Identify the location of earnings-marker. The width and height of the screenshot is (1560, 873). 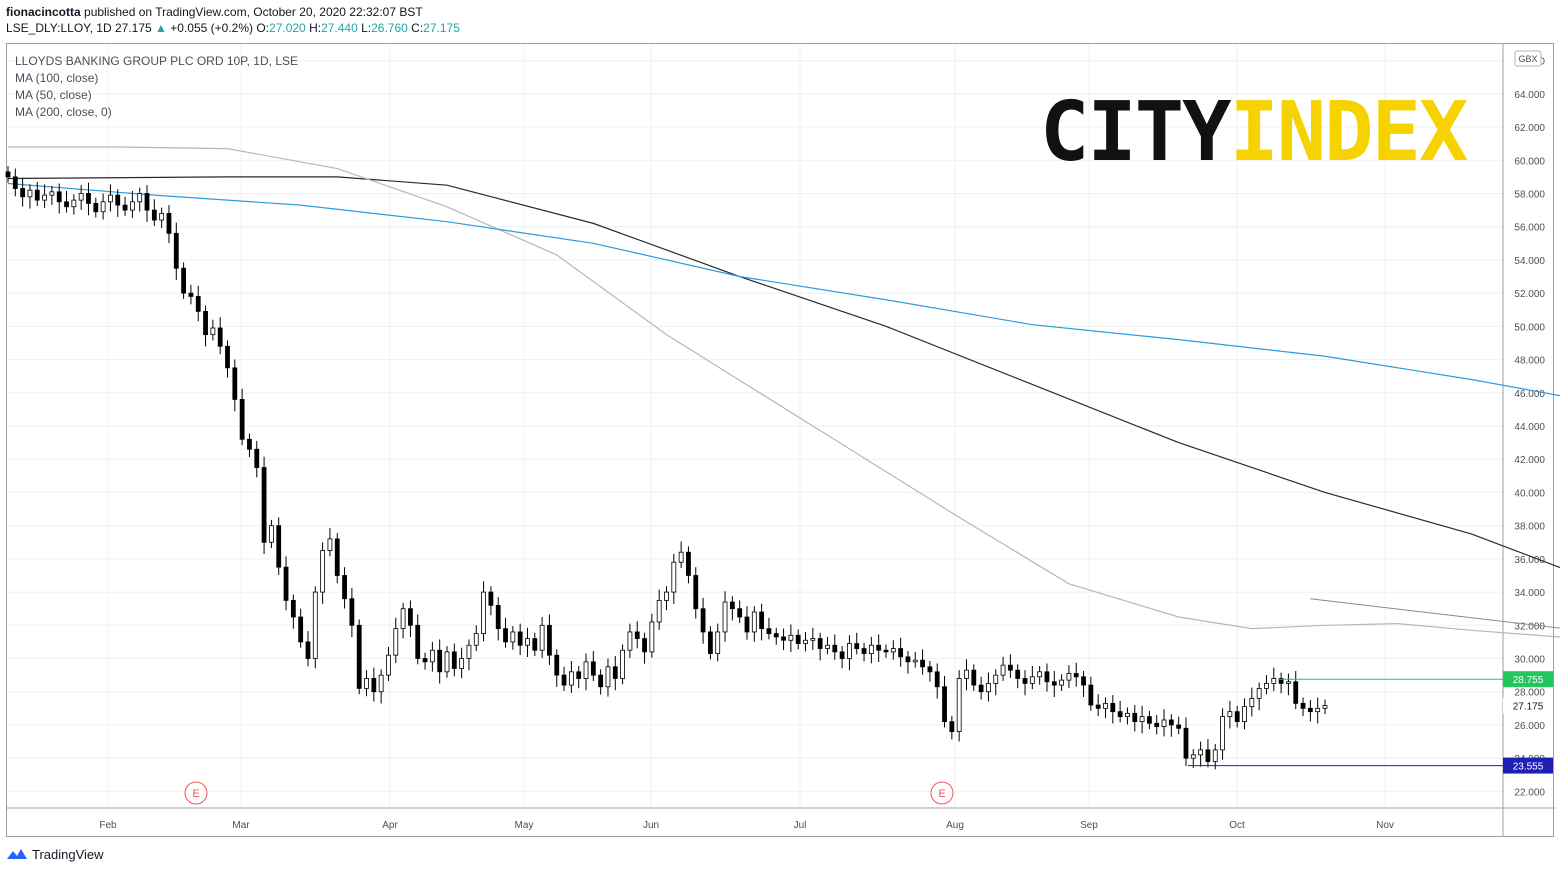
(942, 793).